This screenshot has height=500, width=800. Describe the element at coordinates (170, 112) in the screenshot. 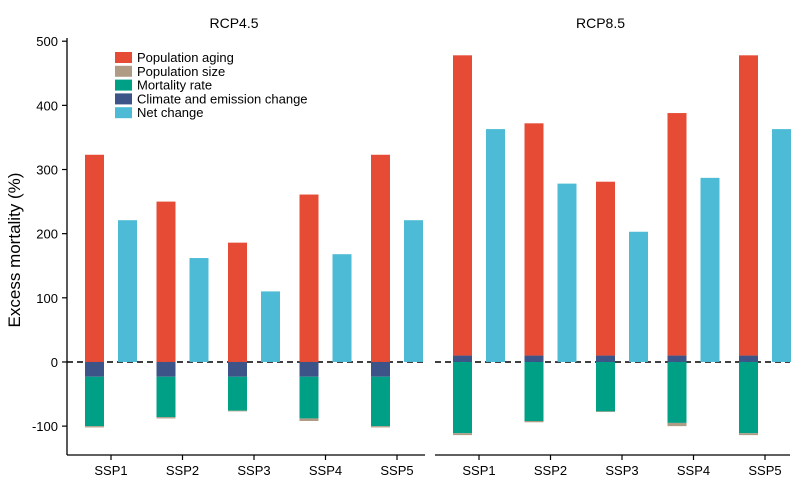

I see `legend-label-net: Net change` at that location.